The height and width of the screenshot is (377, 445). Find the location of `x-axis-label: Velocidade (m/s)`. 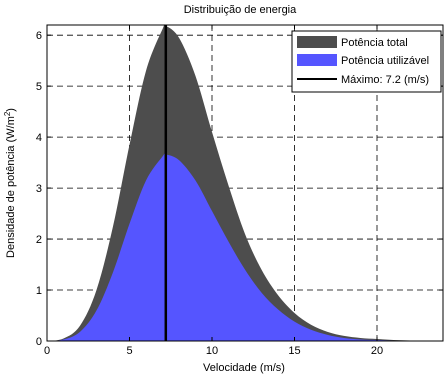

x-axis-label: Velocidade (m/s) is located at coordinates (244, 368).